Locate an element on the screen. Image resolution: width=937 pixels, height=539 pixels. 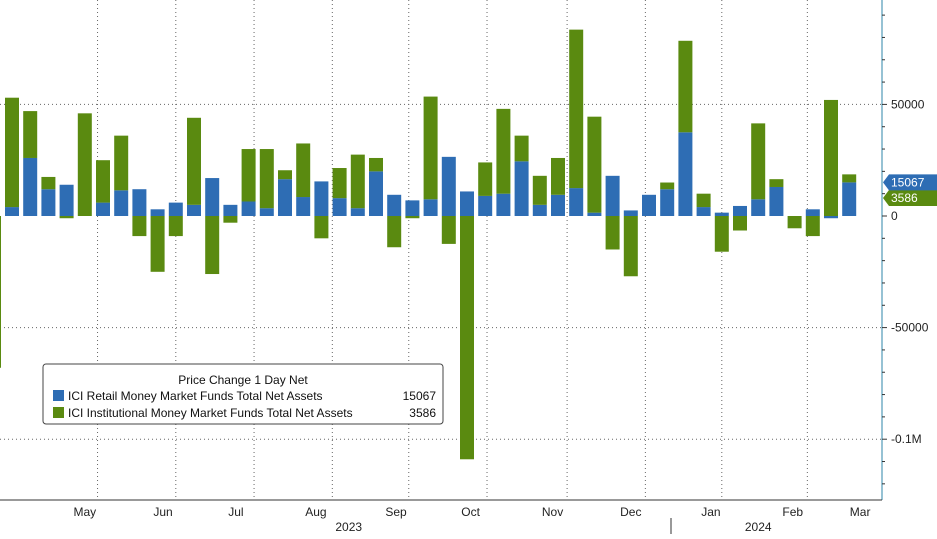
x-year-label: 2023 is located at coordinates (348, 527).